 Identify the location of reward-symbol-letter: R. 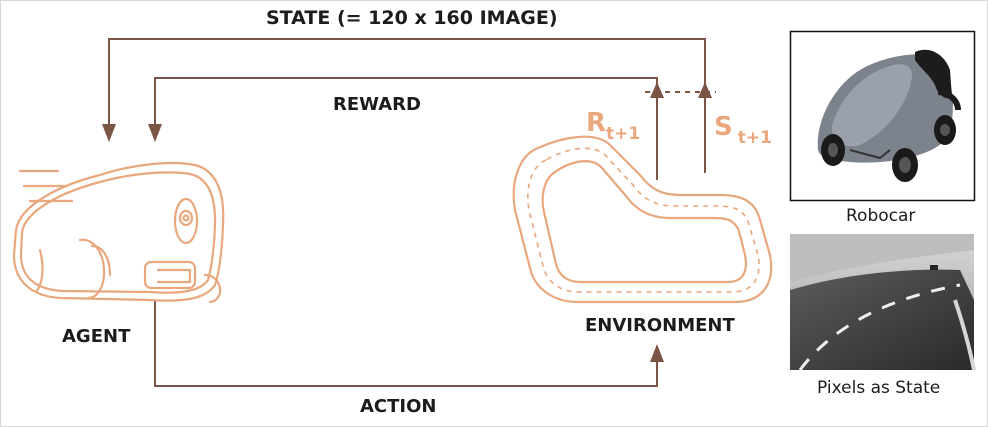
(596, 123).